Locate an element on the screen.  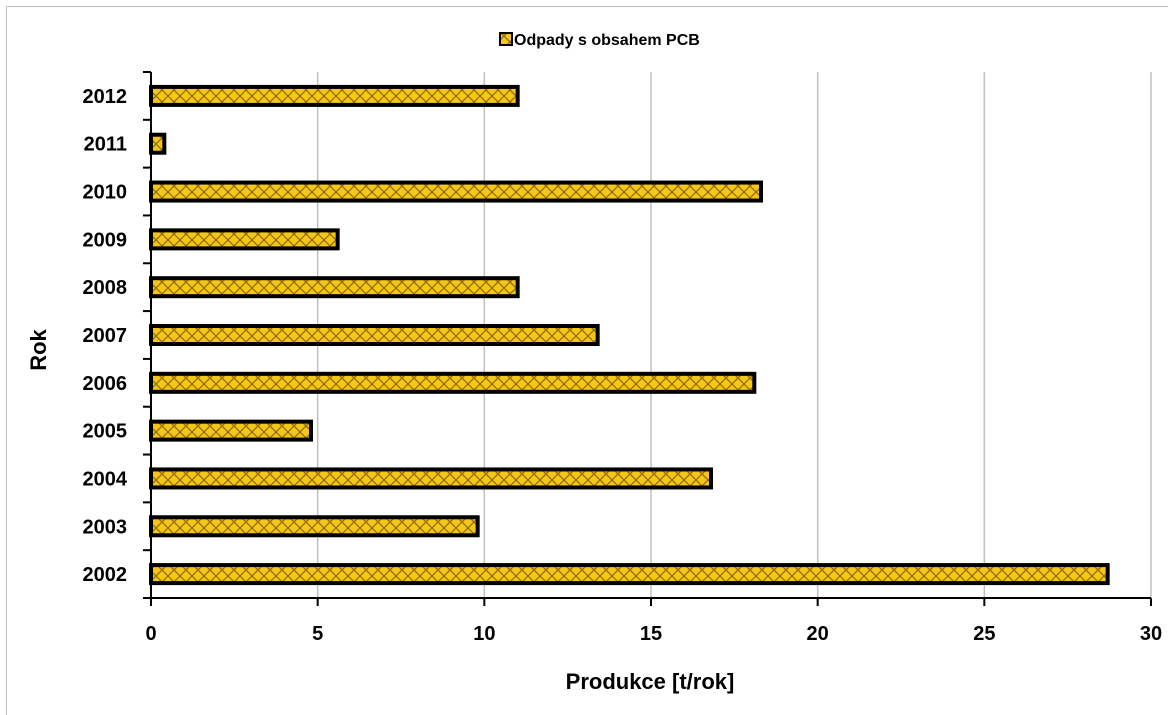
bar-2009 is located at coordinates (244, 239).